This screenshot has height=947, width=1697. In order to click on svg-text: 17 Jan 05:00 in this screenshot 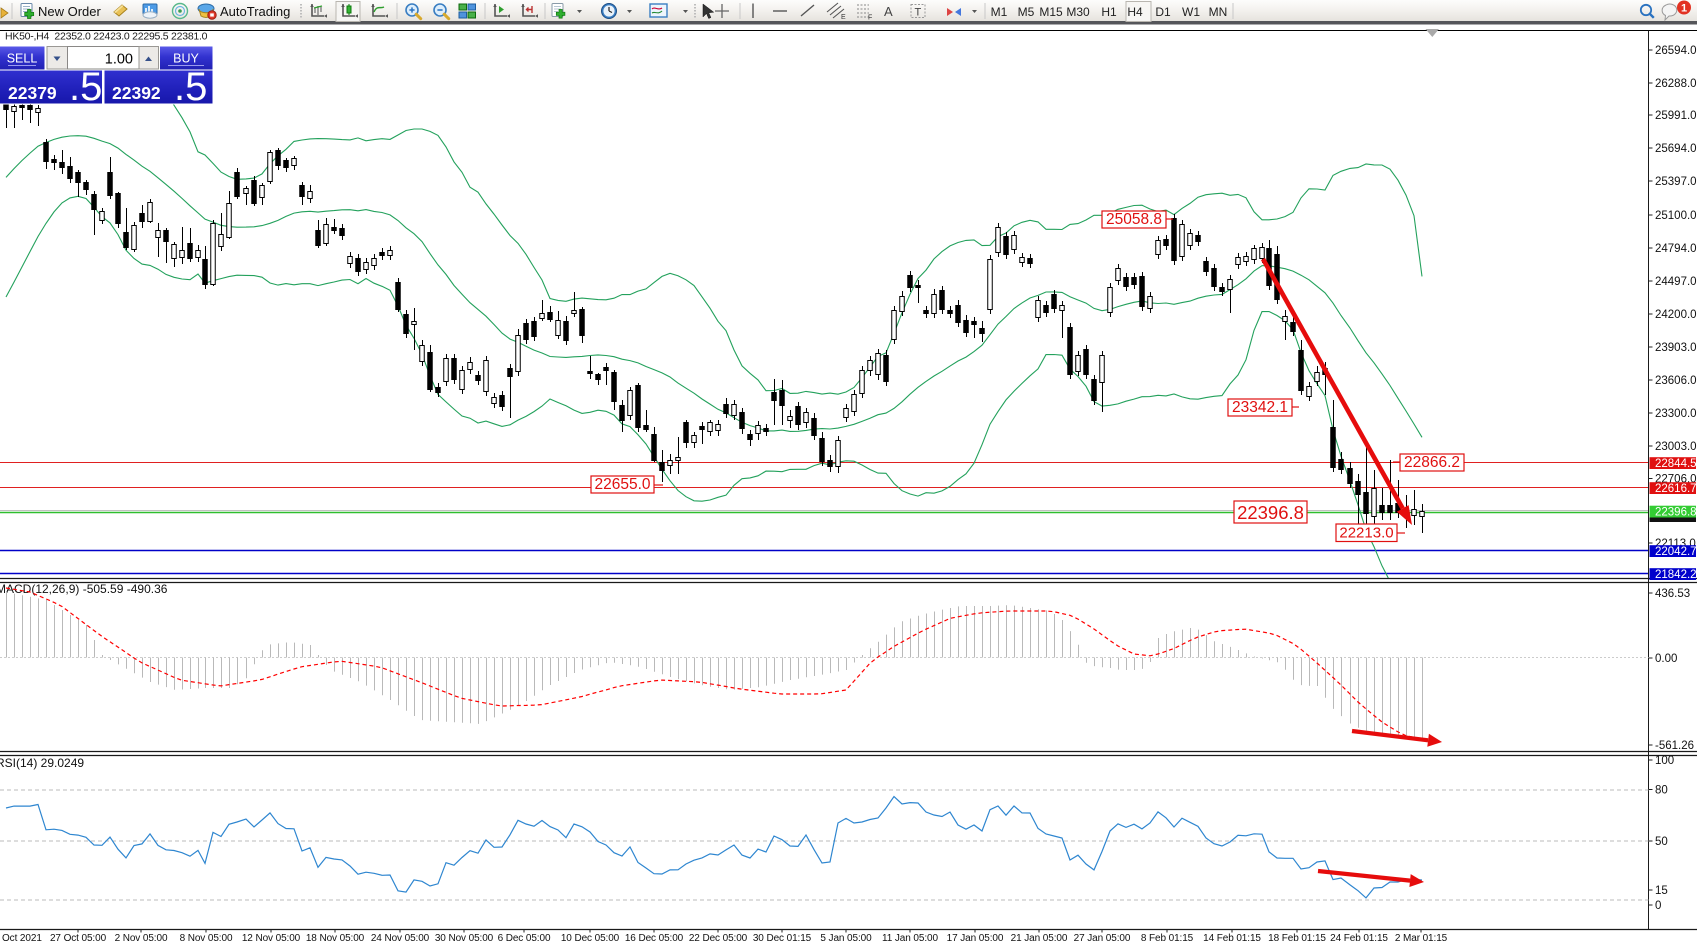, I will do `click(975, 938)`.